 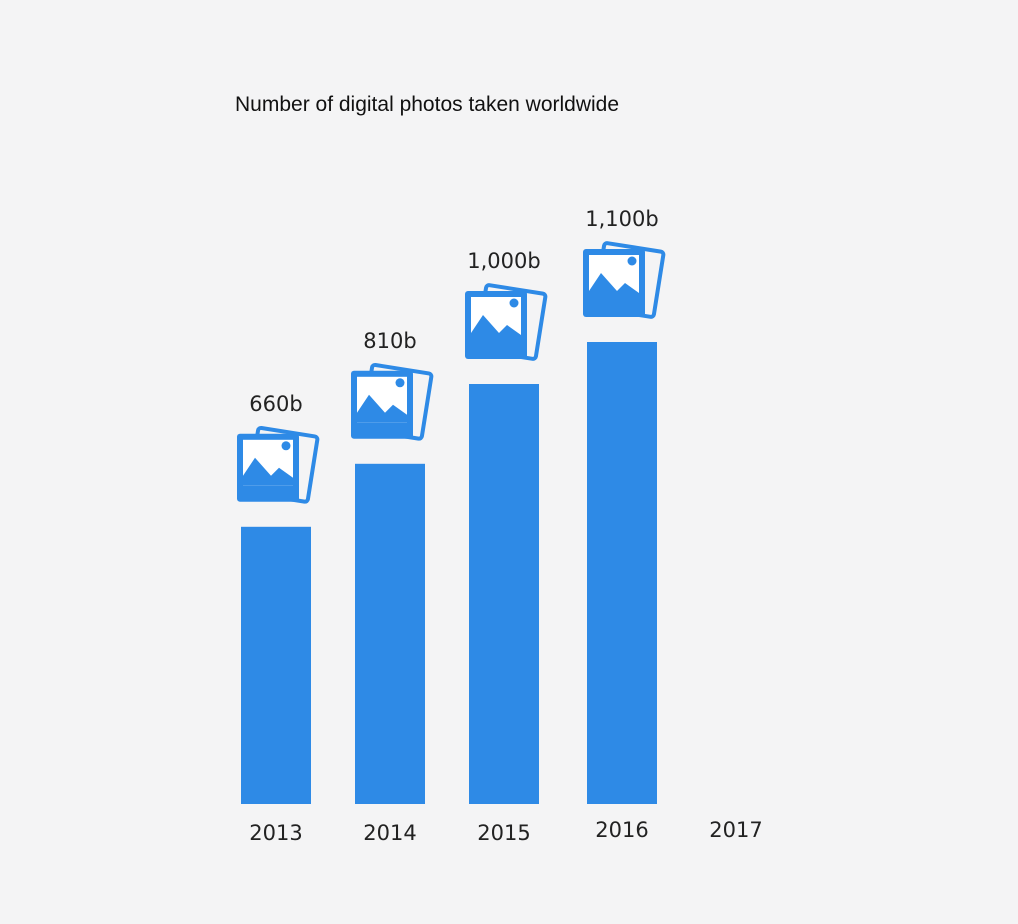 What do you see at coordinates (275, 404) in the screenshot?
I see `value-label-2013: 660b` at bounding box center [275, 404].